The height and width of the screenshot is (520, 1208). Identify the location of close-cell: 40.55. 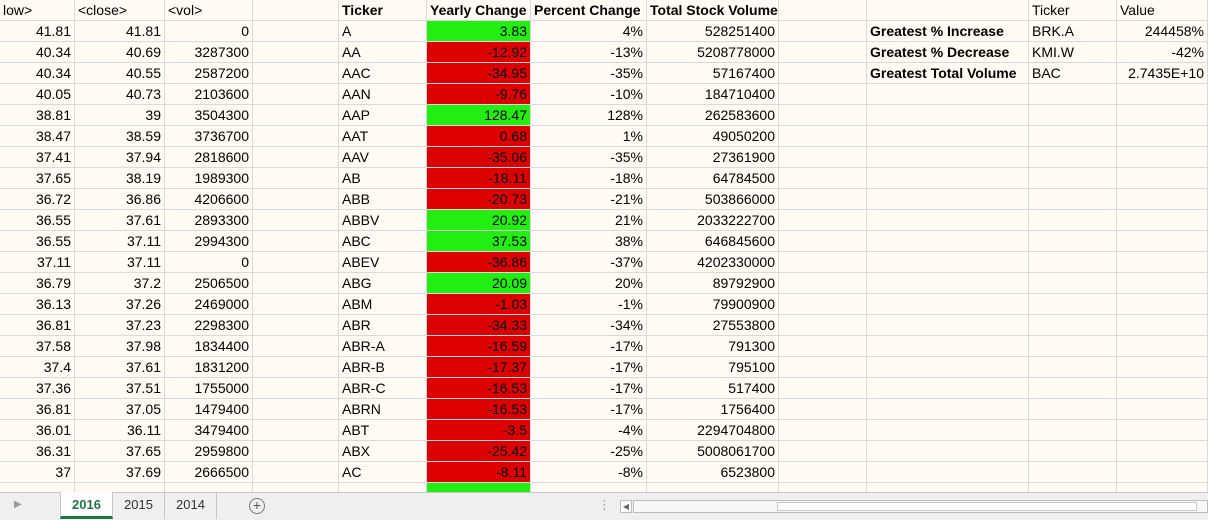
(120, 73).